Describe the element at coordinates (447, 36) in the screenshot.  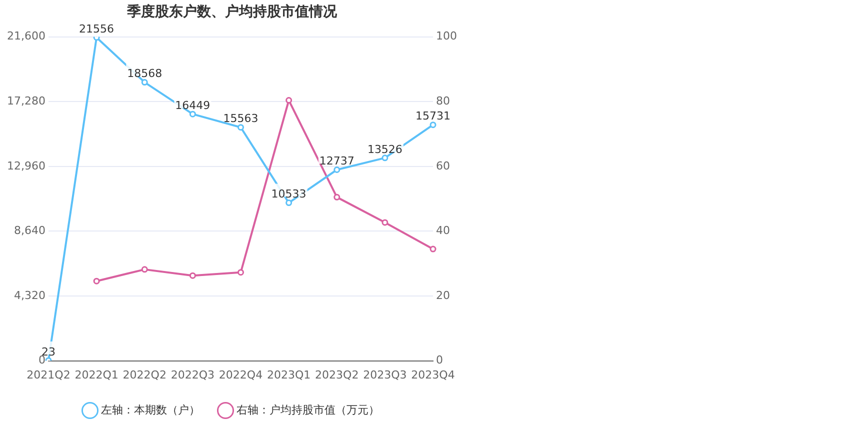
I see `y2-tick-label: 100` at that location.